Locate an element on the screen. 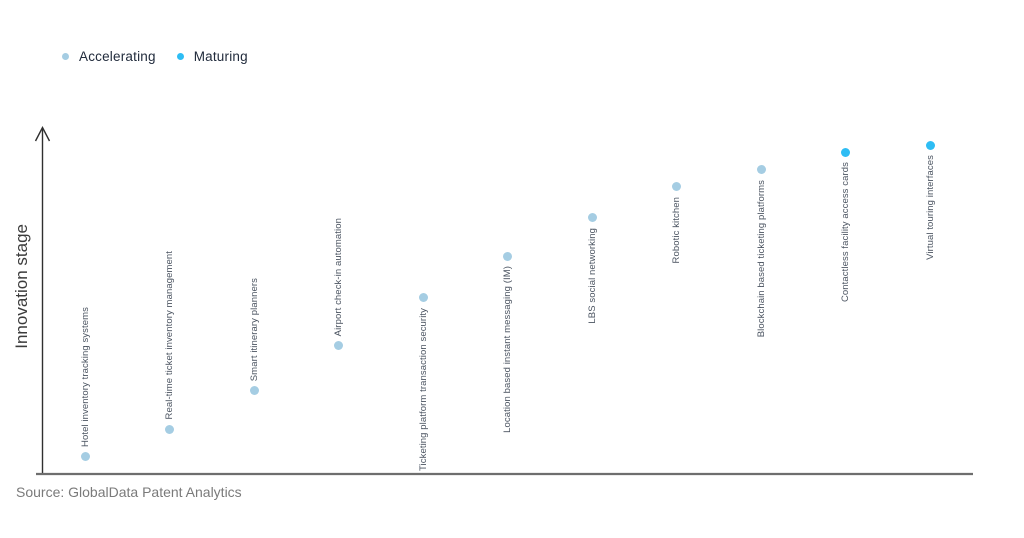  legend-item-accelerating: Accelerating is located at coordinates (109, 56).